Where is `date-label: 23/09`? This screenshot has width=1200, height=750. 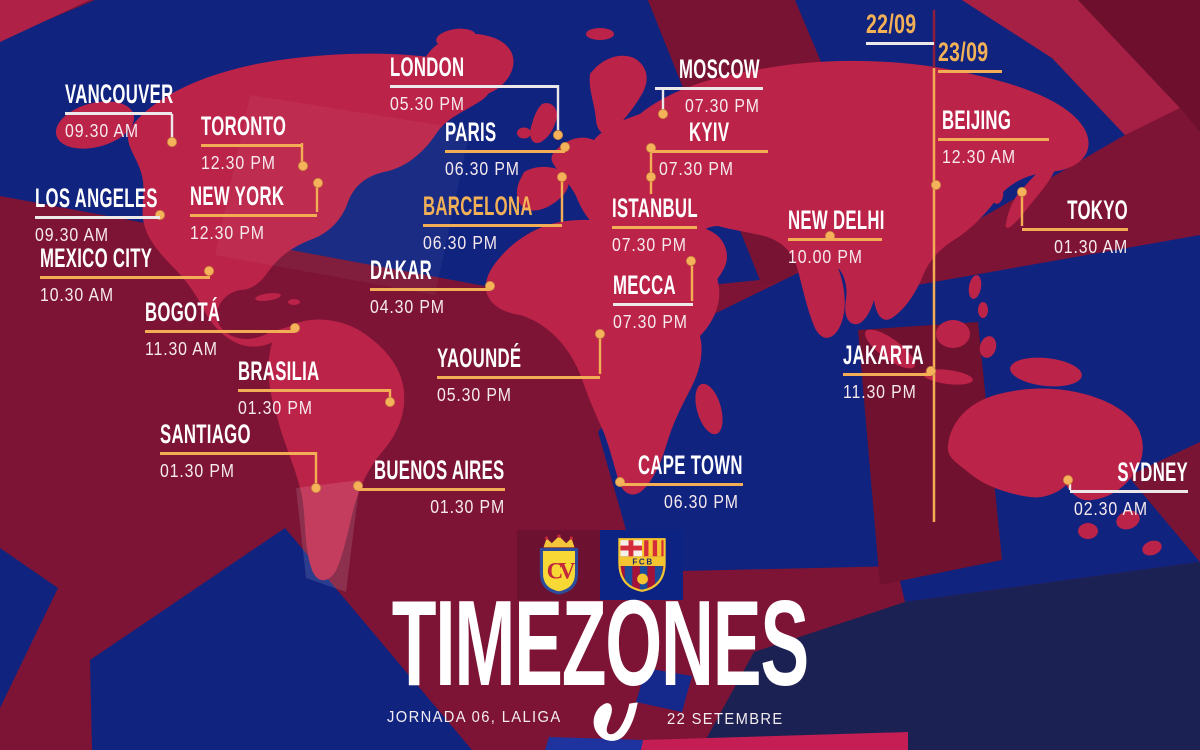
date-label: 23/09 is located at coordinates (963, 52).